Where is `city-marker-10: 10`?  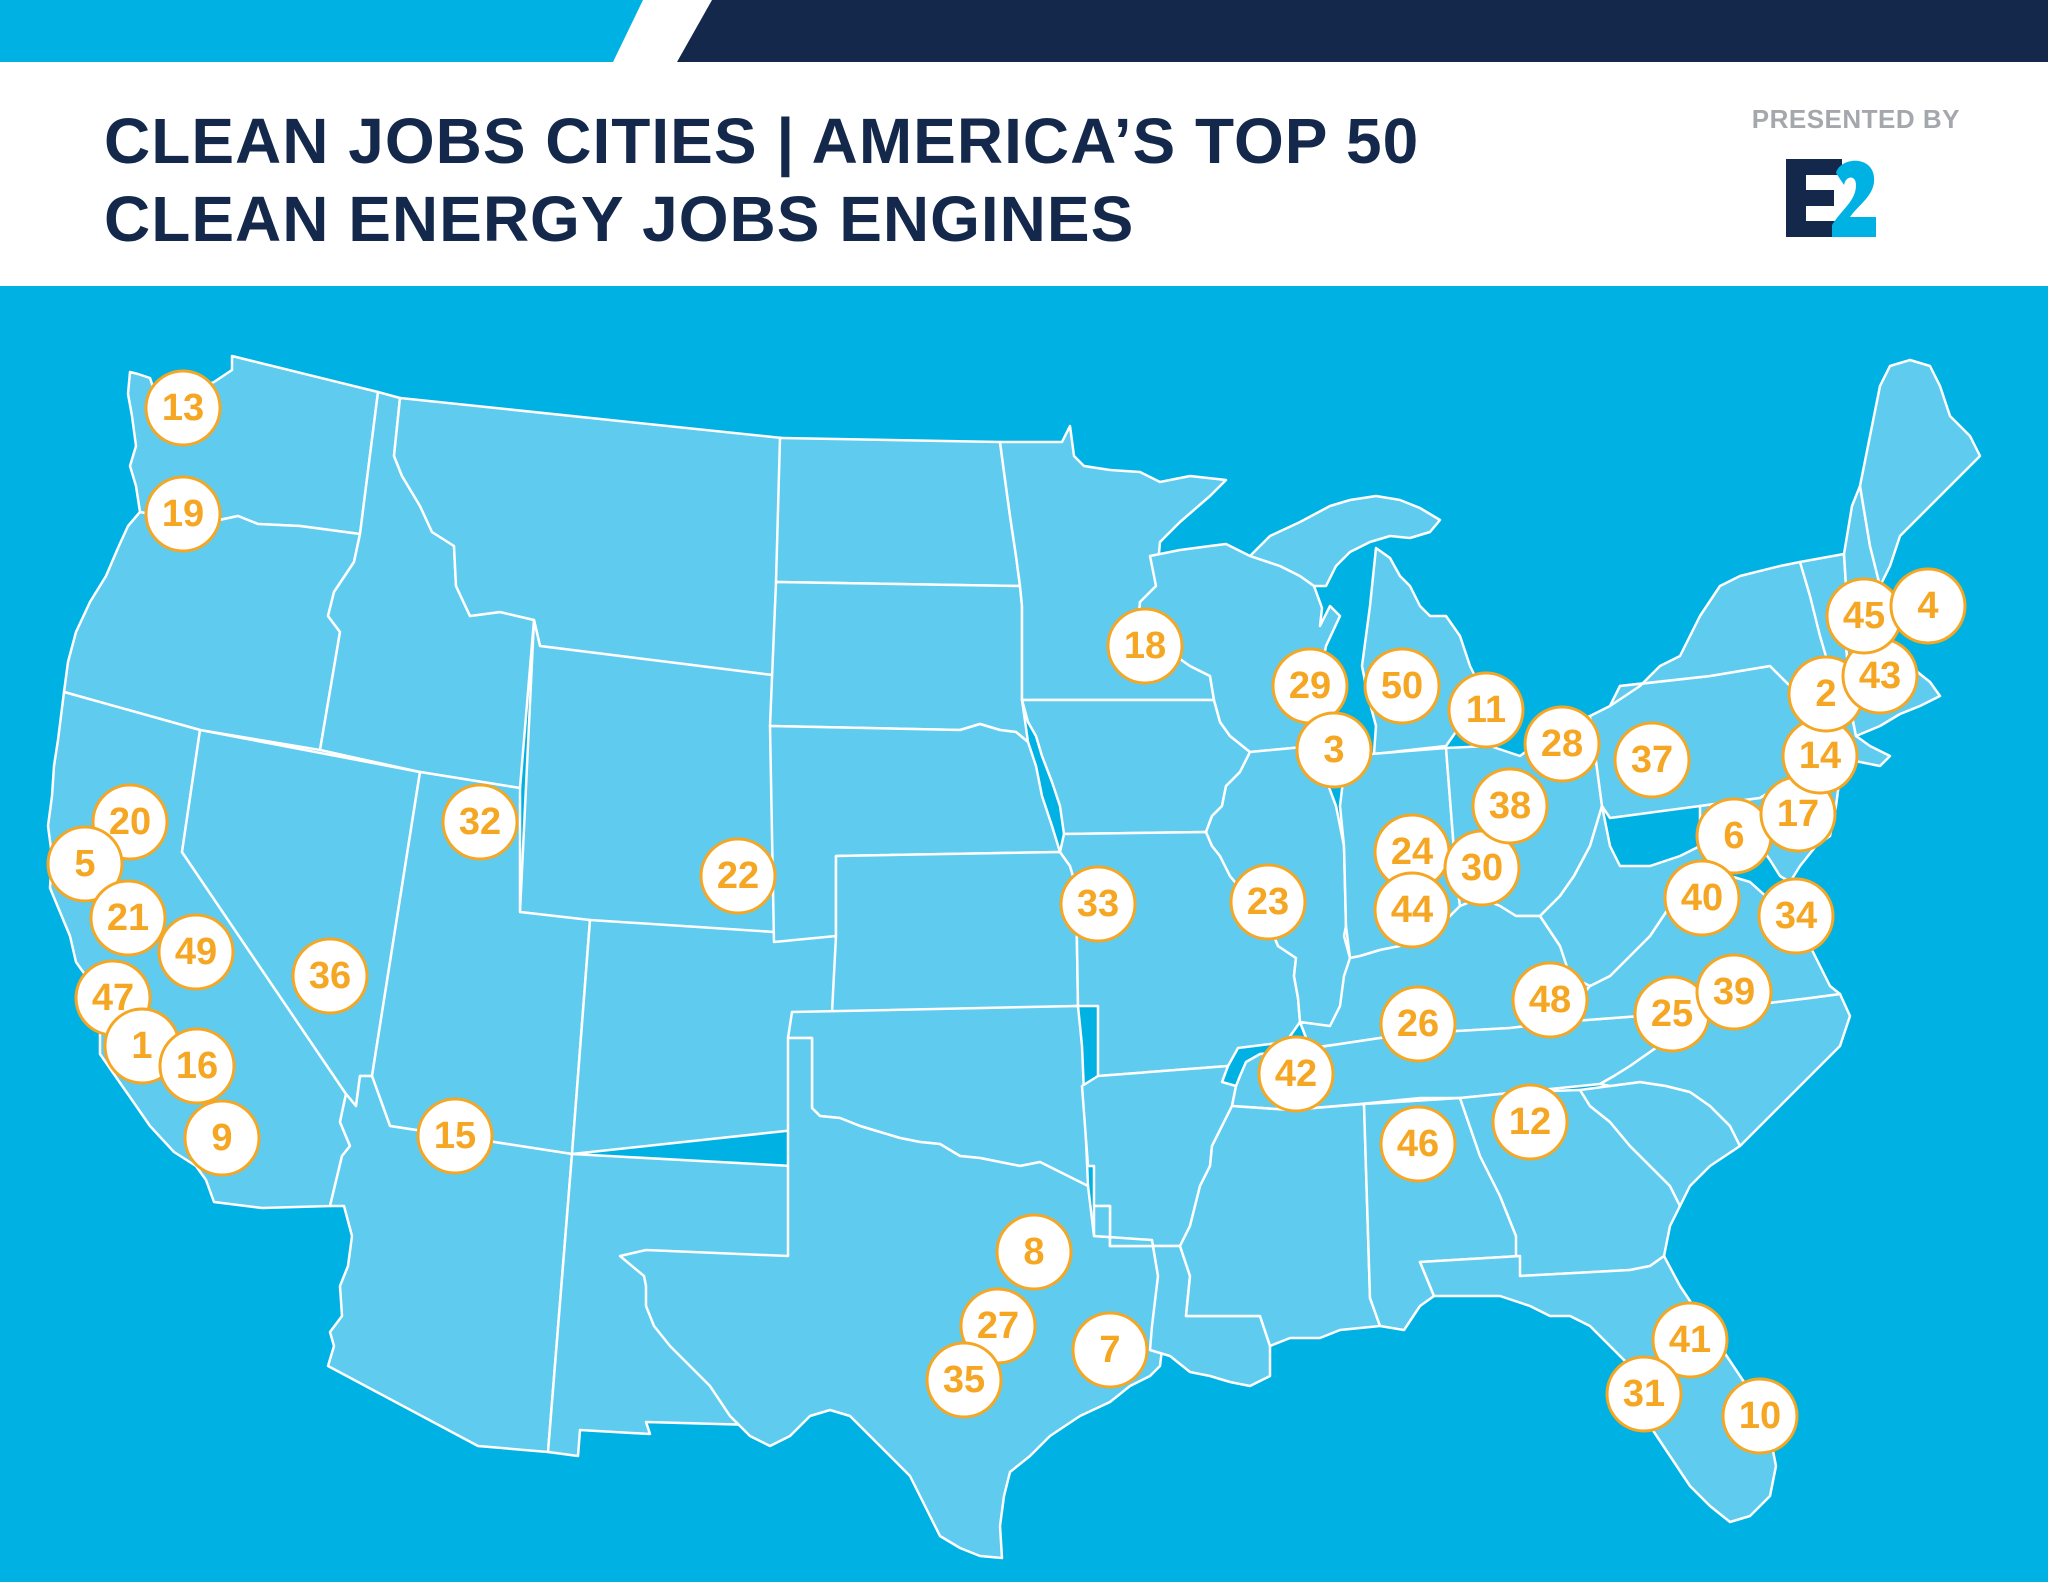 city-marker-10: 10 is located at coordinates (1760, 1416).